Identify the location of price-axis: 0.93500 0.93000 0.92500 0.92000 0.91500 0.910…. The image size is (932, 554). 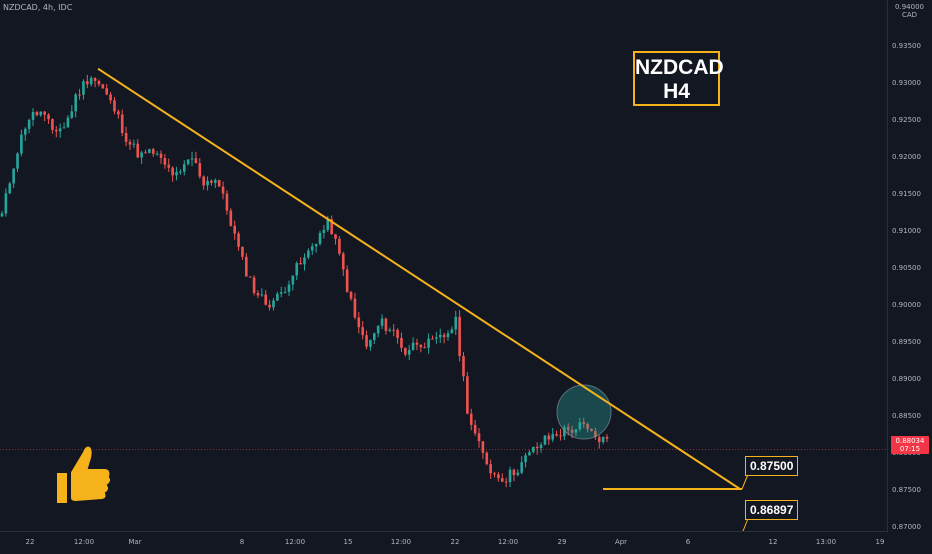
(909, 275).